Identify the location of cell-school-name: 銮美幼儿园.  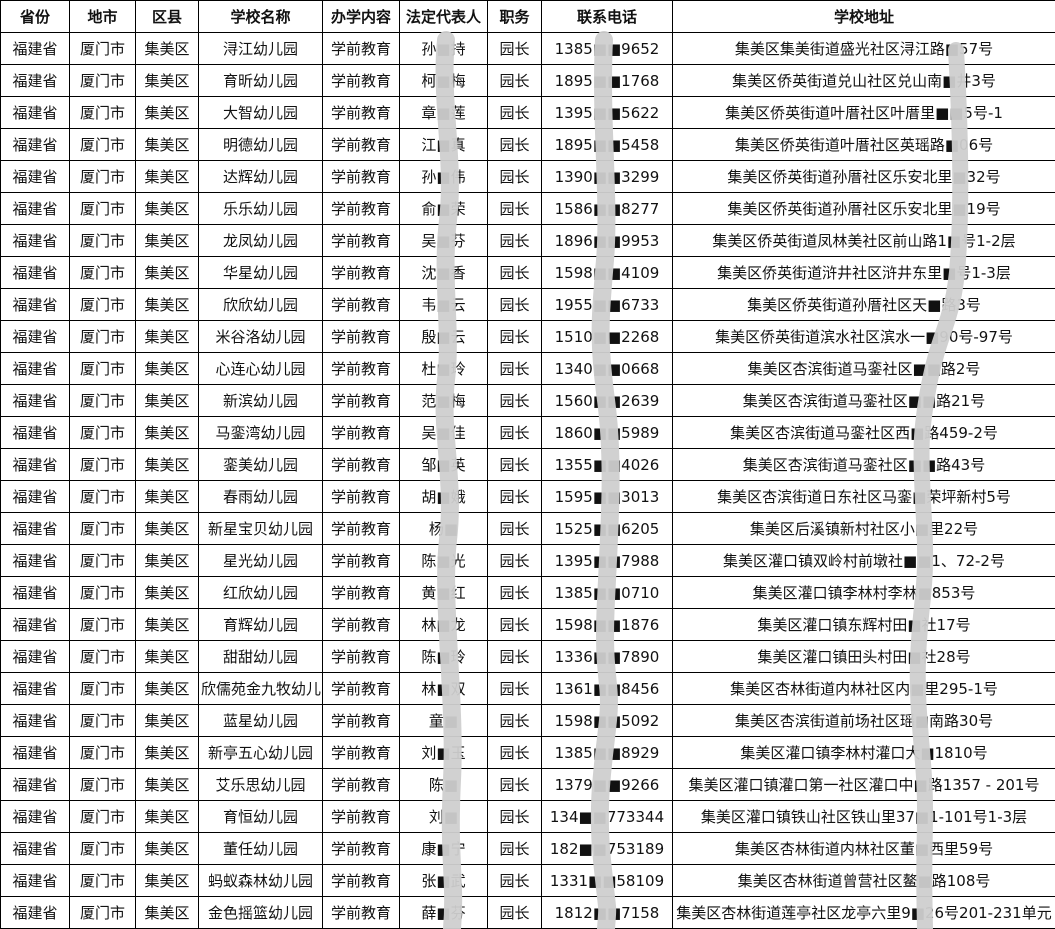
(260, 464).